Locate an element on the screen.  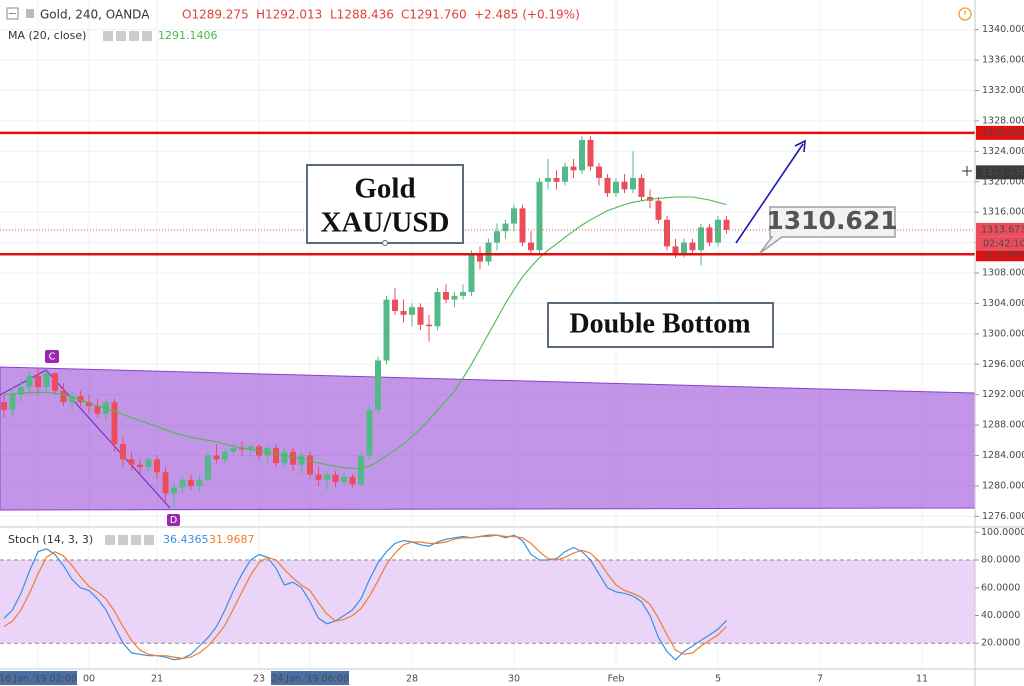
callout is located at coordinates (827, 230).